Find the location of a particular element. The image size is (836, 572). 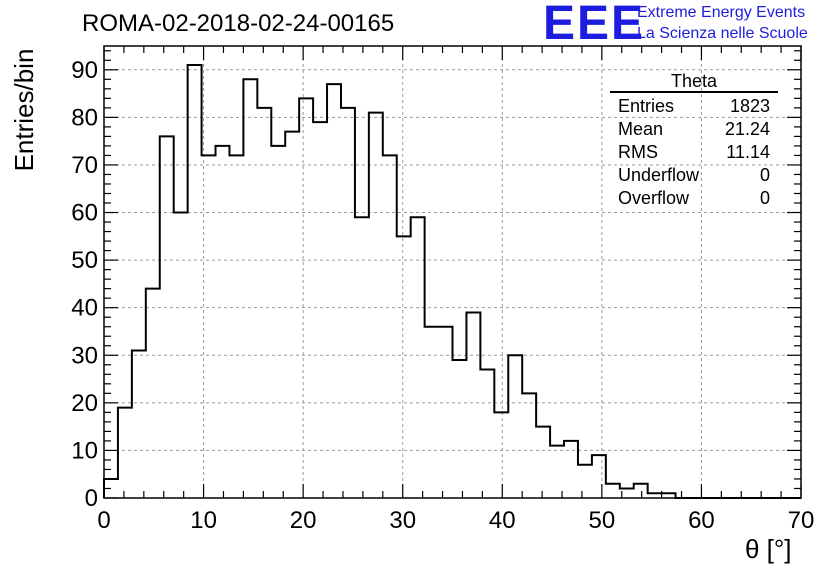

stats-row: Mean 21.24 is located at coordinates (694, 129).